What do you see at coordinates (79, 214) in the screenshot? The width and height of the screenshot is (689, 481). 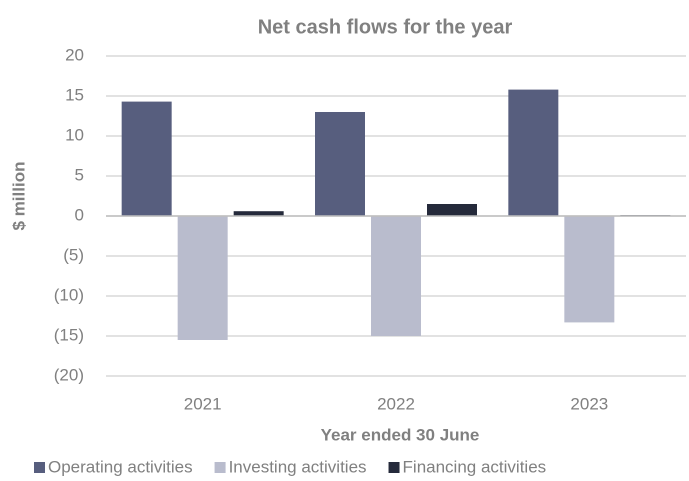 I see `y-tick-label: 0` at bounding box center [79, 214].